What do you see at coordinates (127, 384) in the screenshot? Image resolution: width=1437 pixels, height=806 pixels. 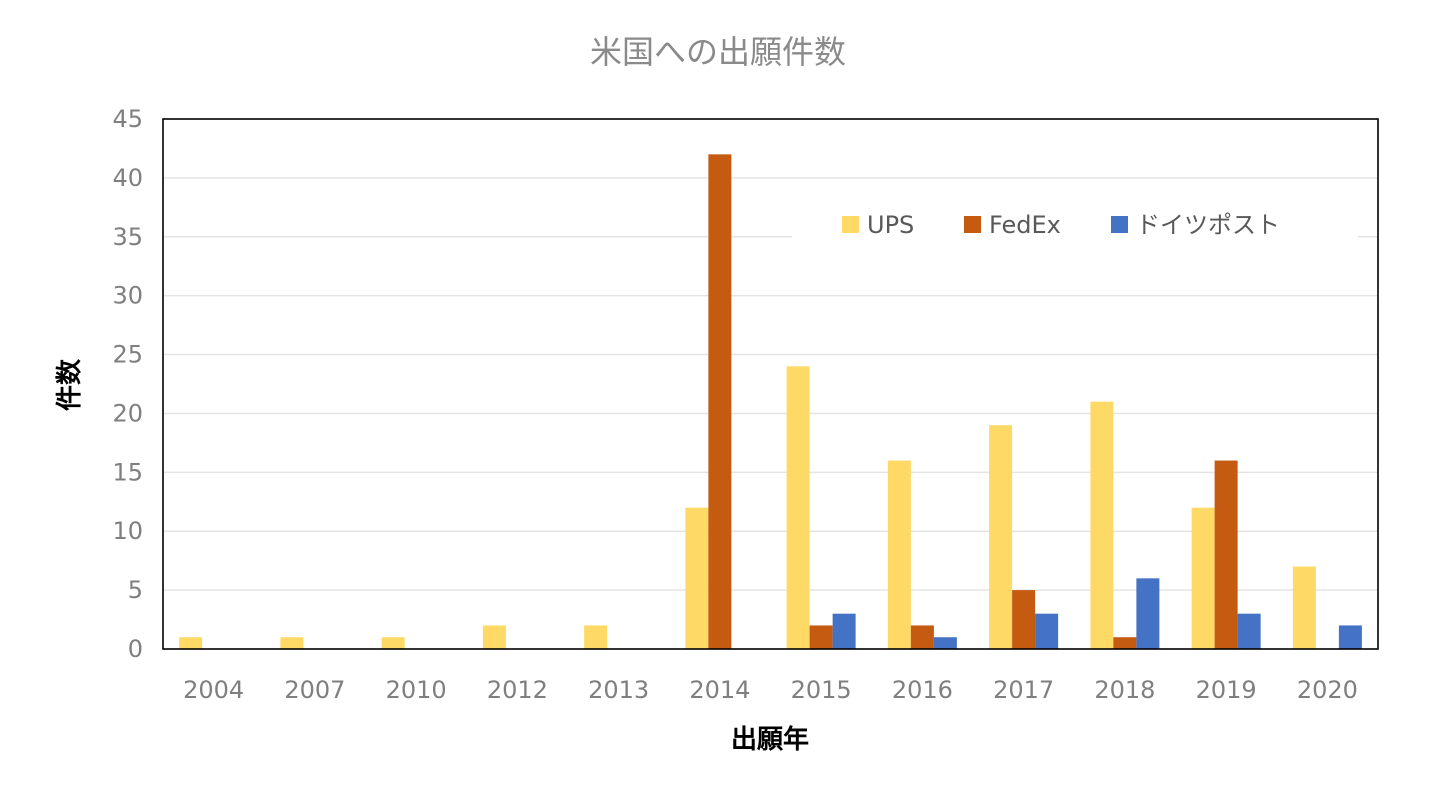 I see `y-axis-ticks: 0 5 10 15 20 25 30 35 40 45` at bounding box center [127, 384].